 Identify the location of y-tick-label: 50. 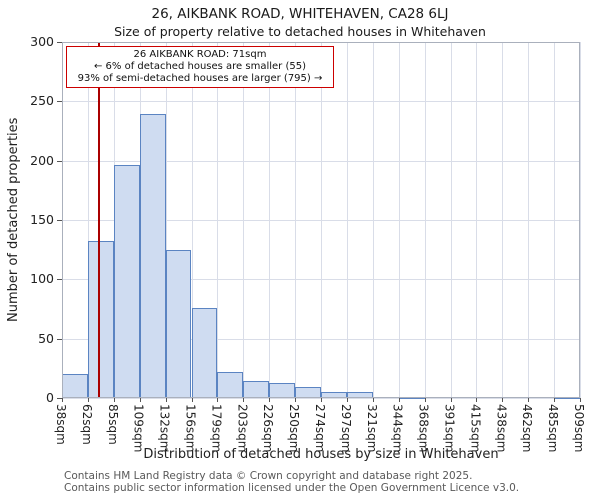
(46, 338).